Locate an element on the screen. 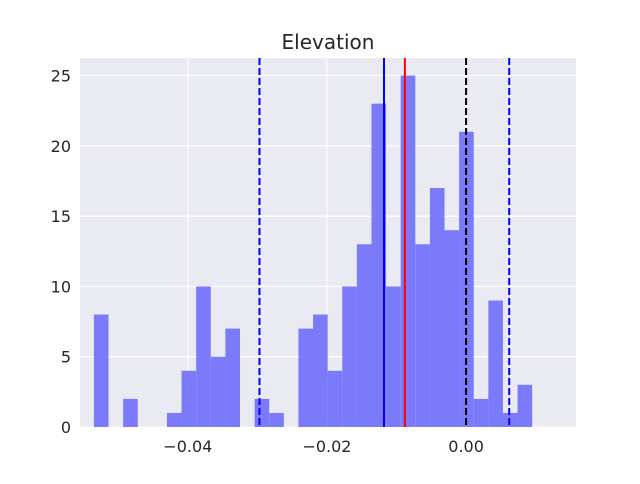 The image size is (640, 484). y-tick-label: 5 is located at coordinates (66, 357).